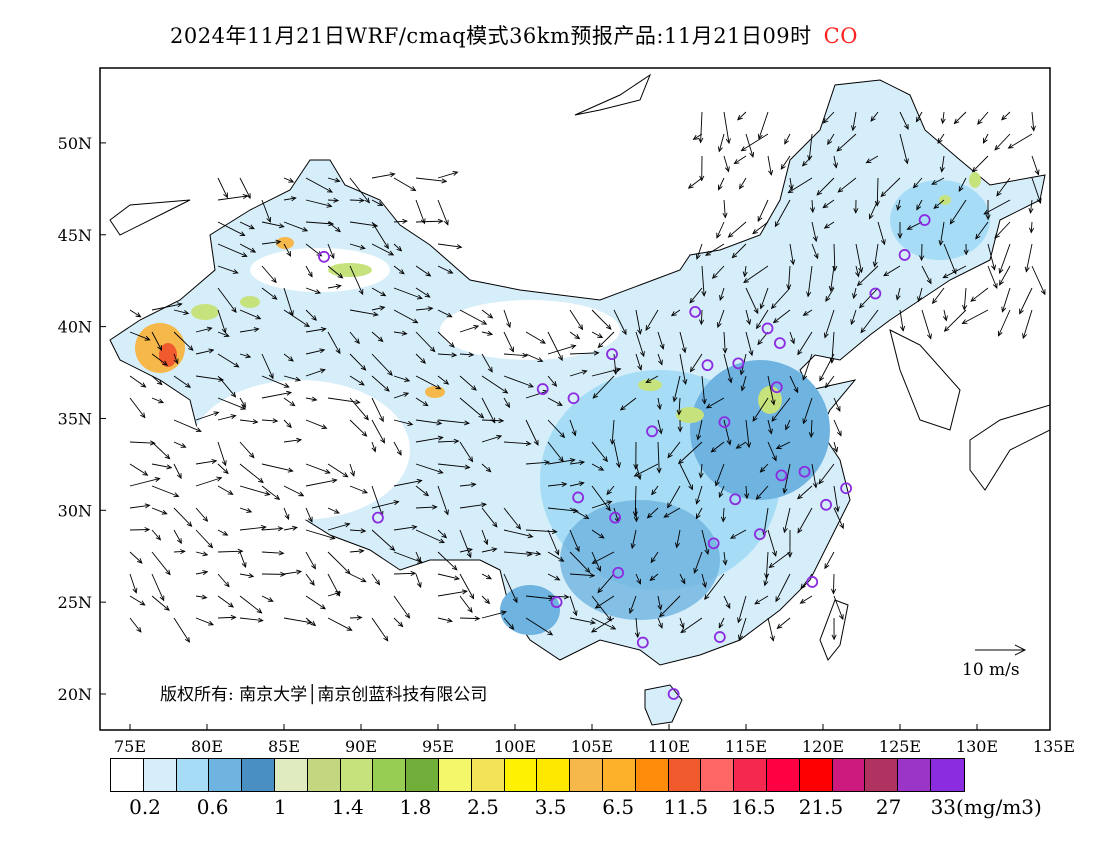  Describe the element at coordinates (823, 746) in the screenshot. I see `lon-tick-label: 120E` at that location.